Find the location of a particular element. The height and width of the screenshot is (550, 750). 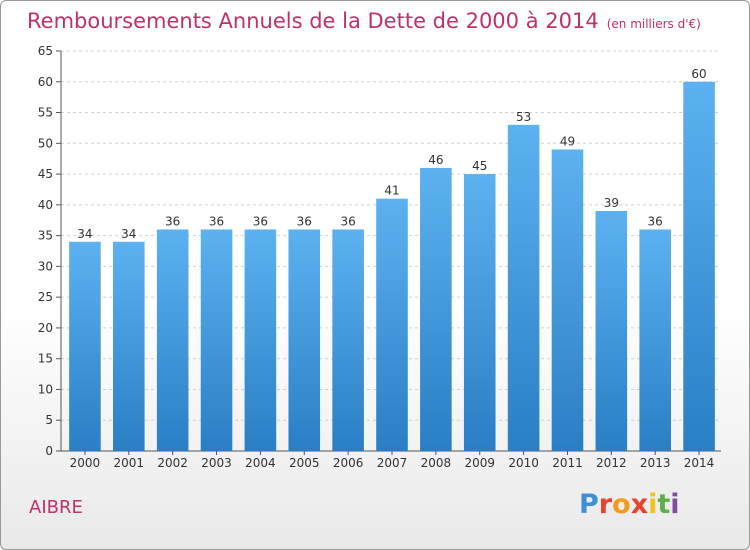

x-tick-label: 2007 is located at coordinates (392, 463).